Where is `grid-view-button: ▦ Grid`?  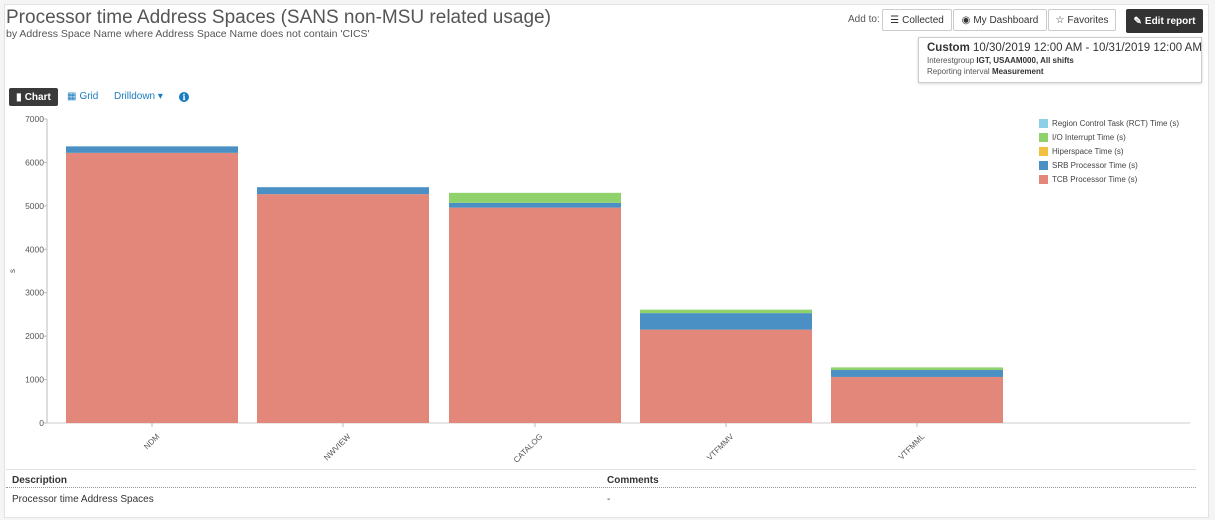
grid-view-button: ▦ Grid is located at coordinates (82, 96).